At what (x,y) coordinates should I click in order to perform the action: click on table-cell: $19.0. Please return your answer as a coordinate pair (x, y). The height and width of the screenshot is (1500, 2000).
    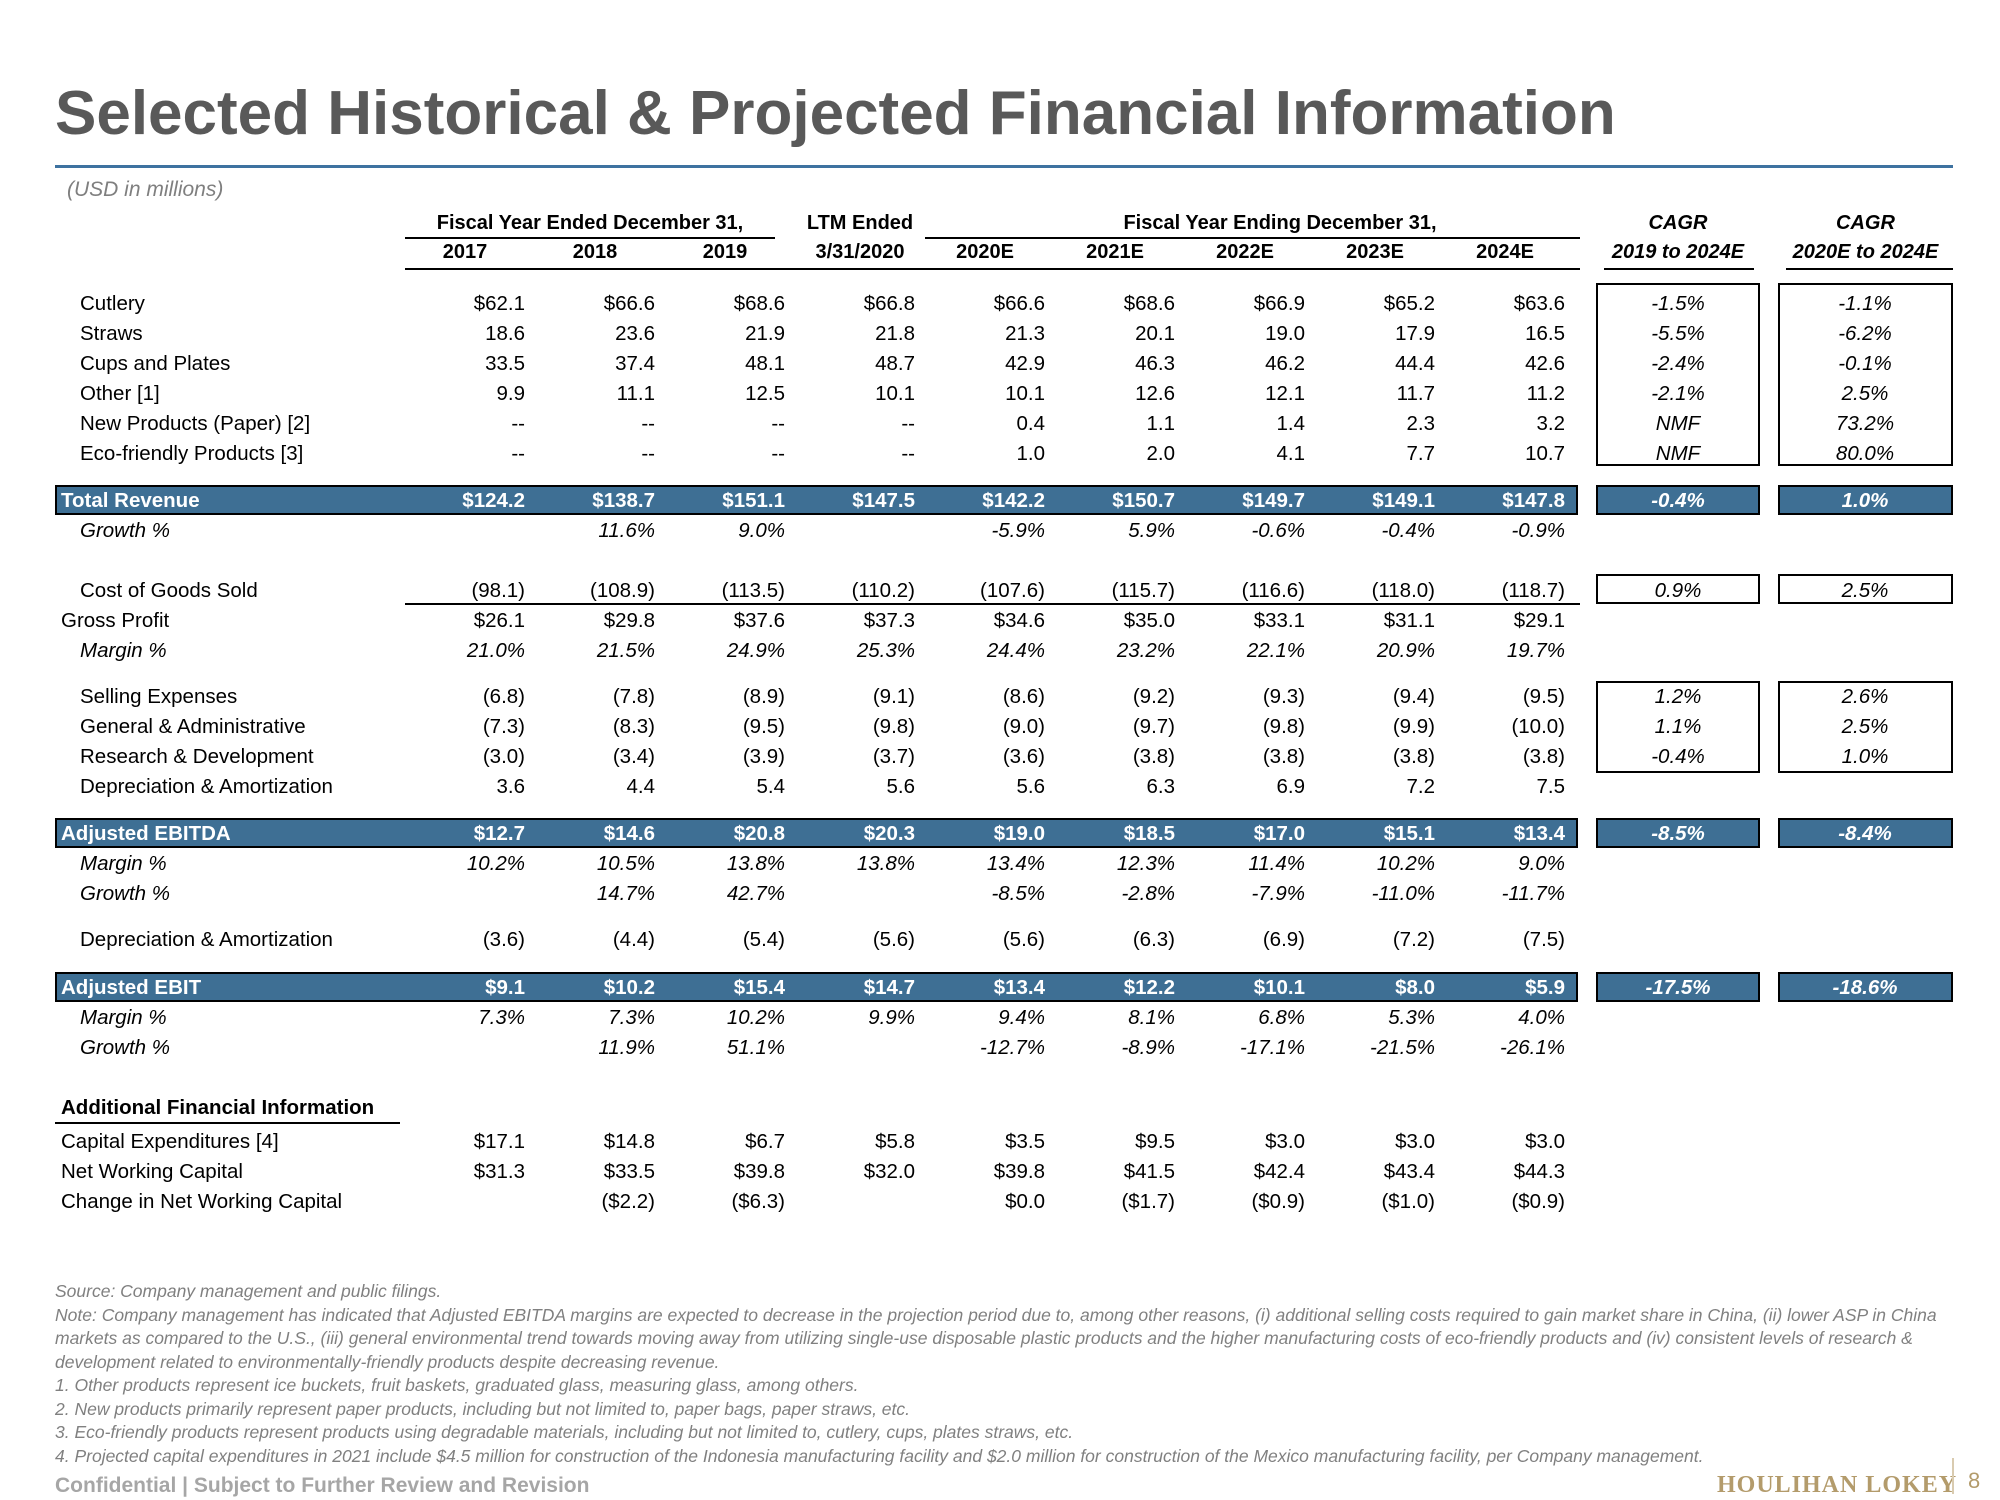
    Looking at the image, I should click on (1019, 833).